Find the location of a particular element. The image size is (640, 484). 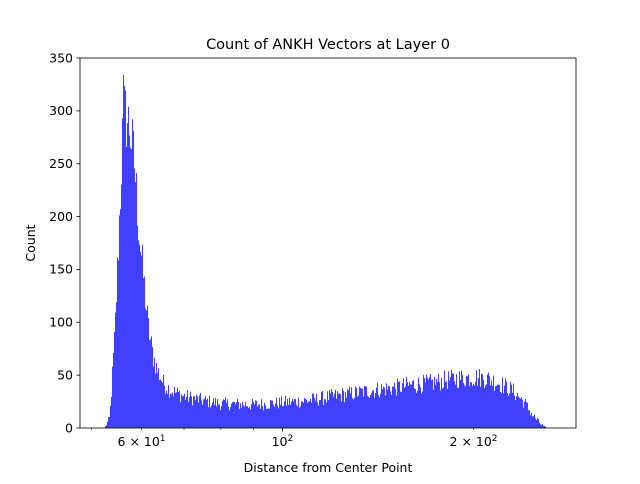

x-tick-label: 102 is located at coordinates (283, 441).